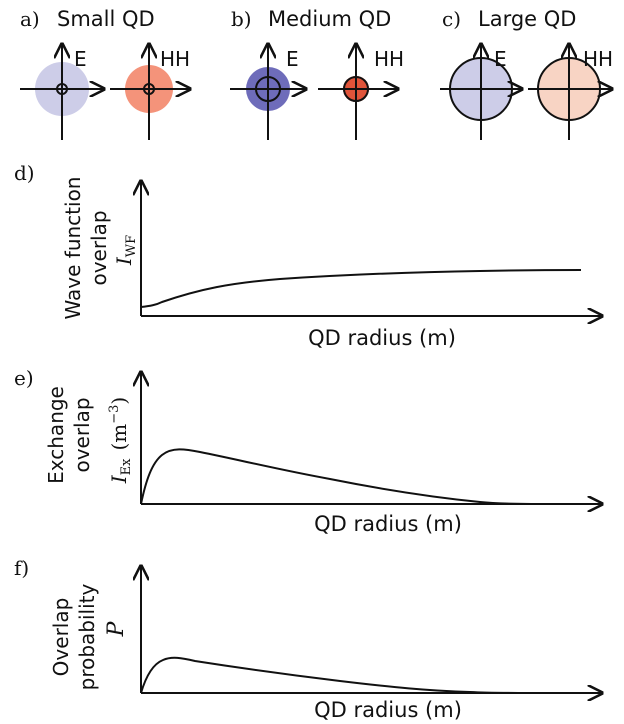 This screenshot has width=624, height=724. Describe the element at coordinates (388, 710) in the screenshot. I see `plot-f-xlabel: QD radius (m)` at that location.